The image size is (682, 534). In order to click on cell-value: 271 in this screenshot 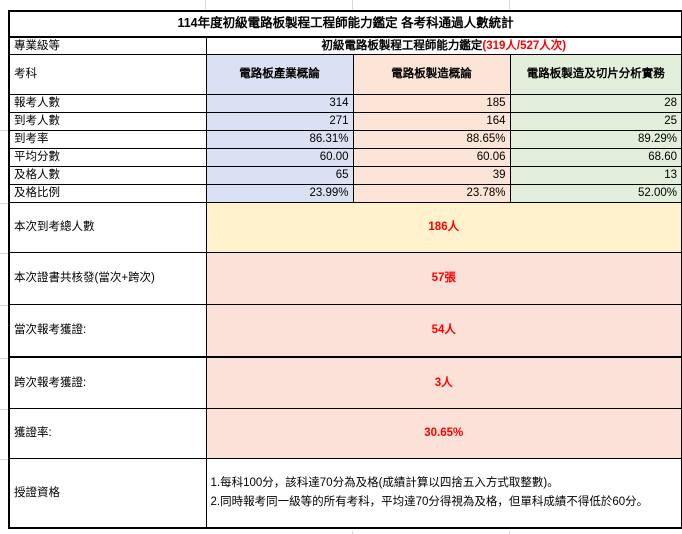, I will do `click(279, 121)`.